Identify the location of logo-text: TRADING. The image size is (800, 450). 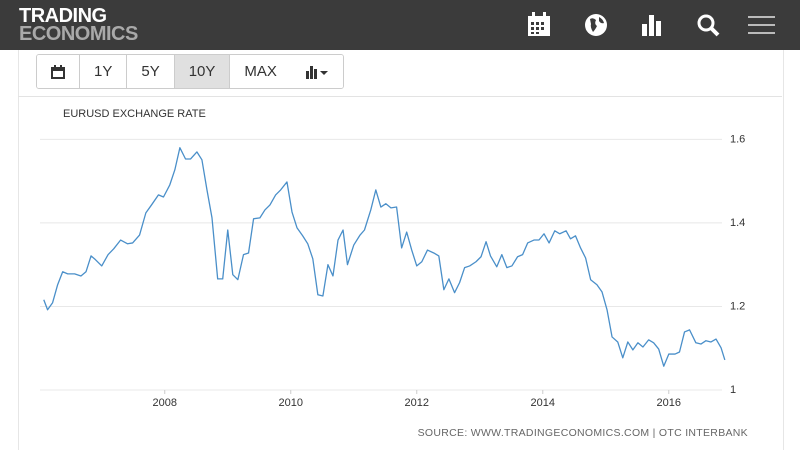
(63, 16).